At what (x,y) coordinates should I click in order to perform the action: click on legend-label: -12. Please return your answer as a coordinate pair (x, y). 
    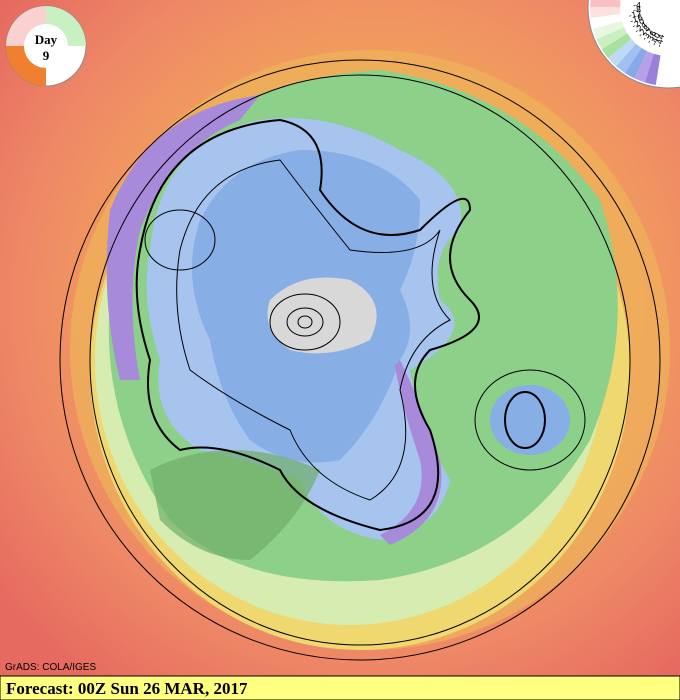
    Looking at the image, I should click on (635, 14).